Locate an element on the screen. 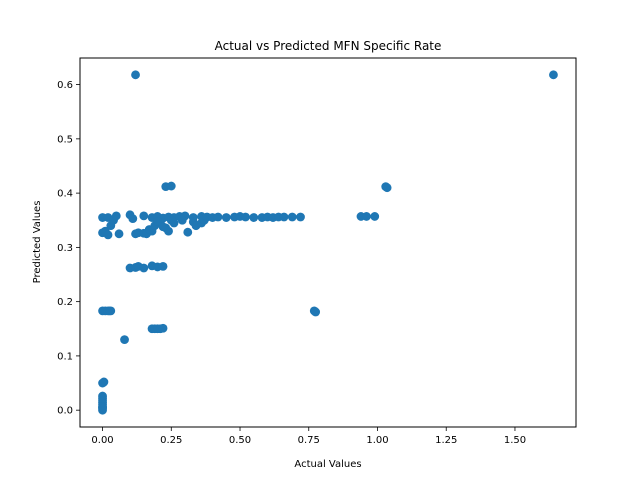 The height and width of the screenshot is (480, 640). y-tick-label: 0.1 is located at coordinates (65, 356).